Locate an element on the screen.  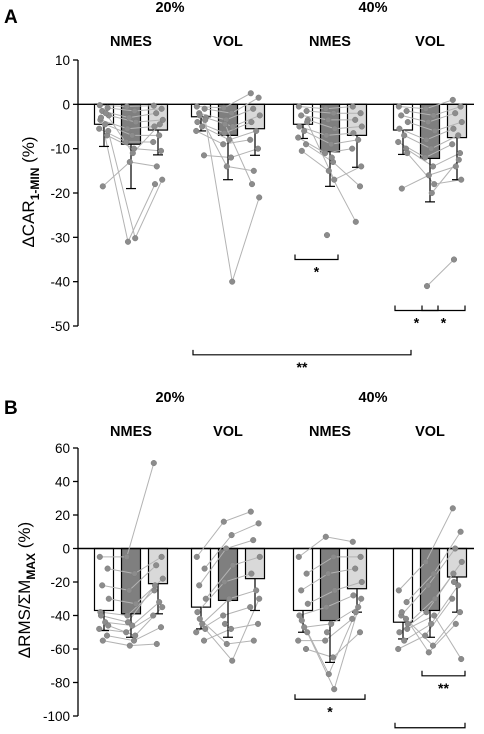
panel-b-significance-bracket is located at coordinates (430, 725).